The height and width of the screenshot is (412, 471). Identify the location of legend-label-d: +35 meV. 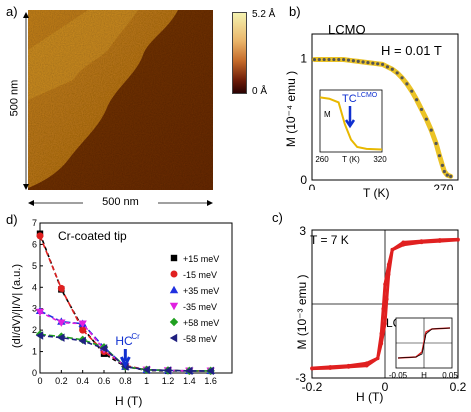
(201, 291).